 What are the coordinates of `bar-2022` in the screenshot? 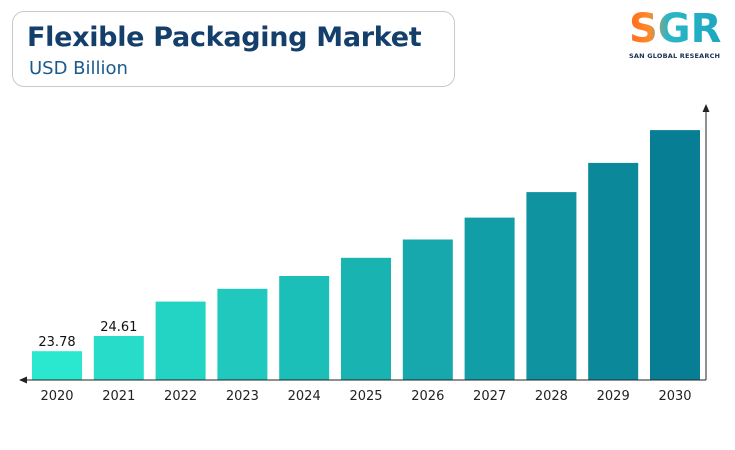 It's located at (180, 340).